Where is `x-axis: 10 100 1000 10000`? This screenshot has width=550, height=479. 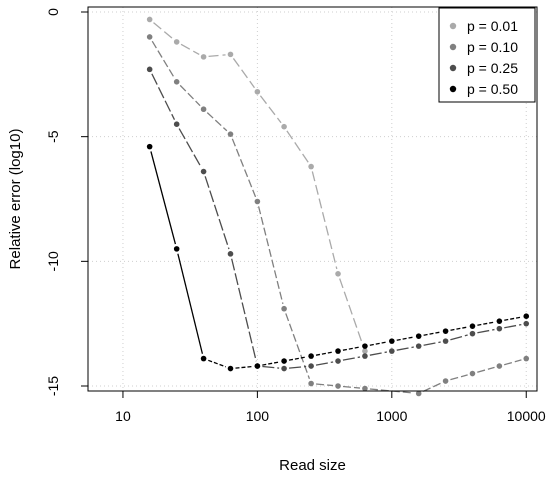 x-axis: 10 100 1000 10000 is located at coordinates (330, 407).